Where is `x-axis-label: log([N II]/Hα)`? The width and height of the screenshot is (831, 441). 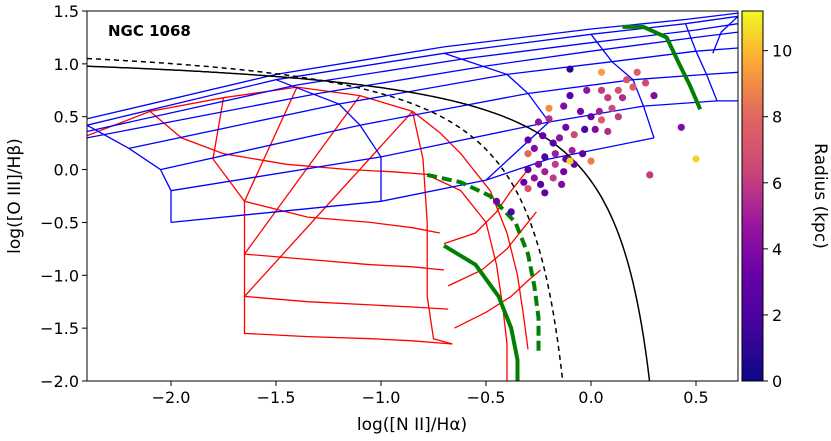 x-axis-label: log([N II]/Hα) is located at coordinates (412, 425).